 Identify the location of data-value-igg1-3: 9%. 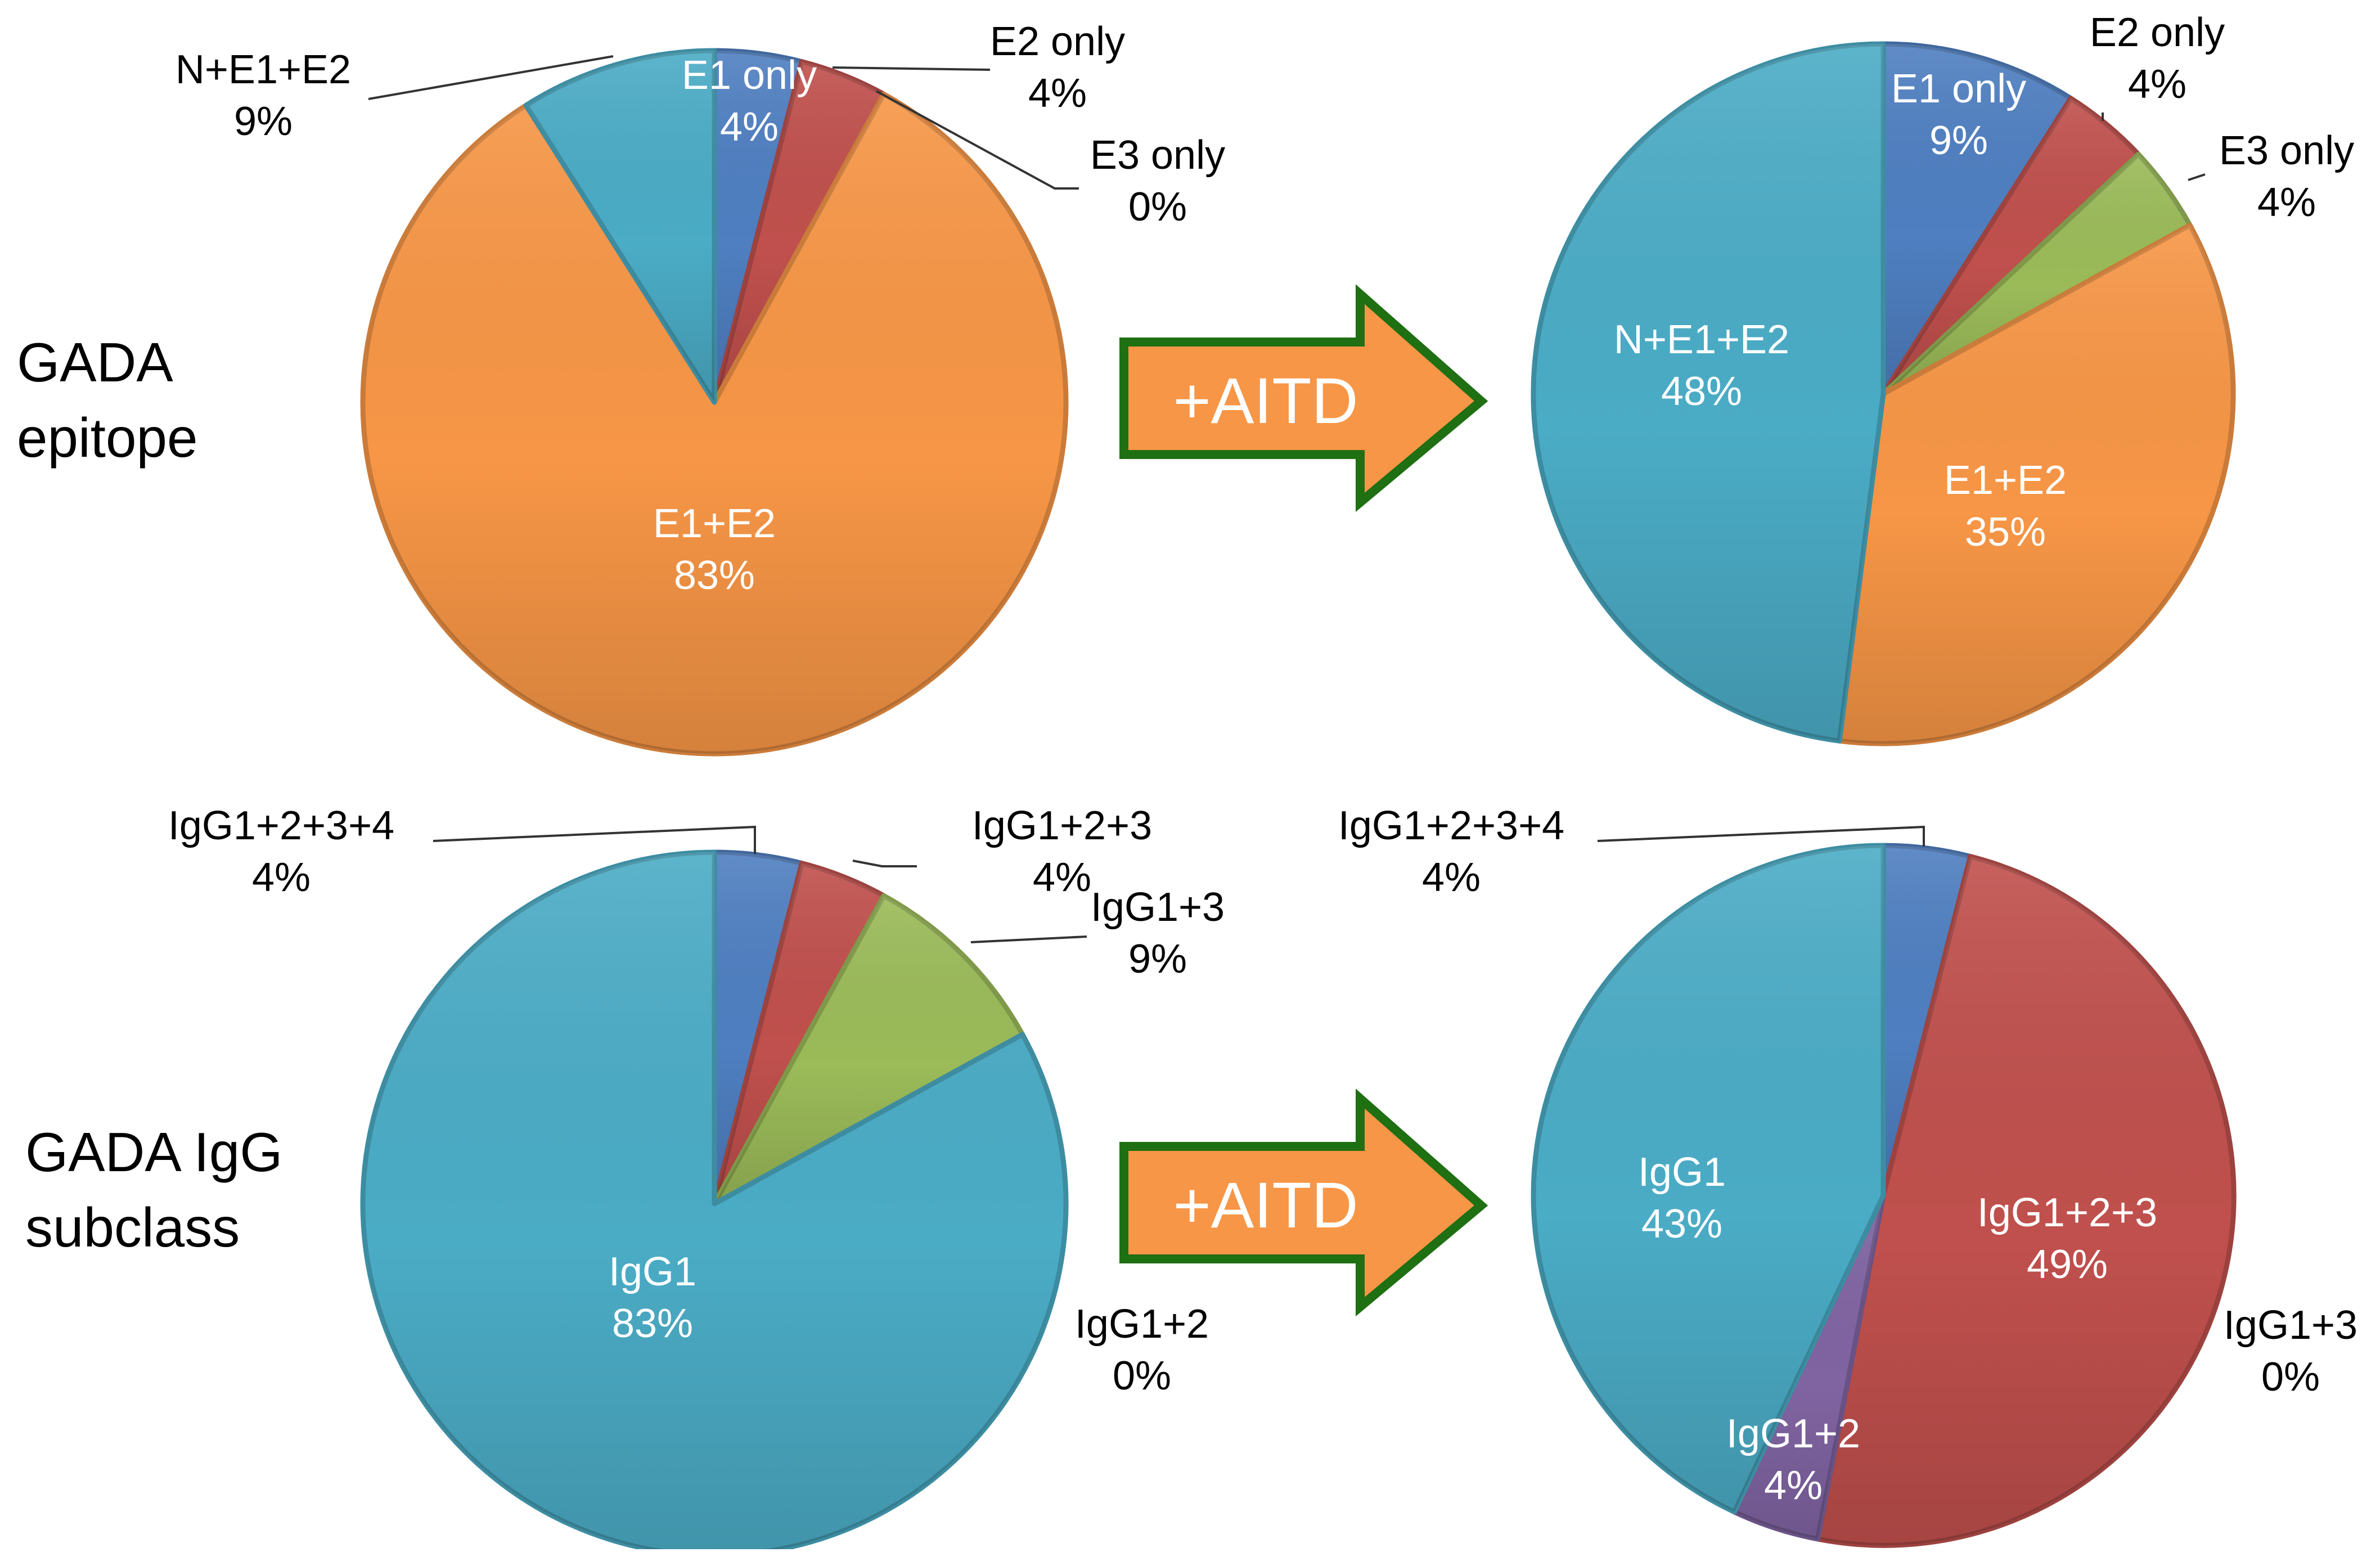
(1157, 959).